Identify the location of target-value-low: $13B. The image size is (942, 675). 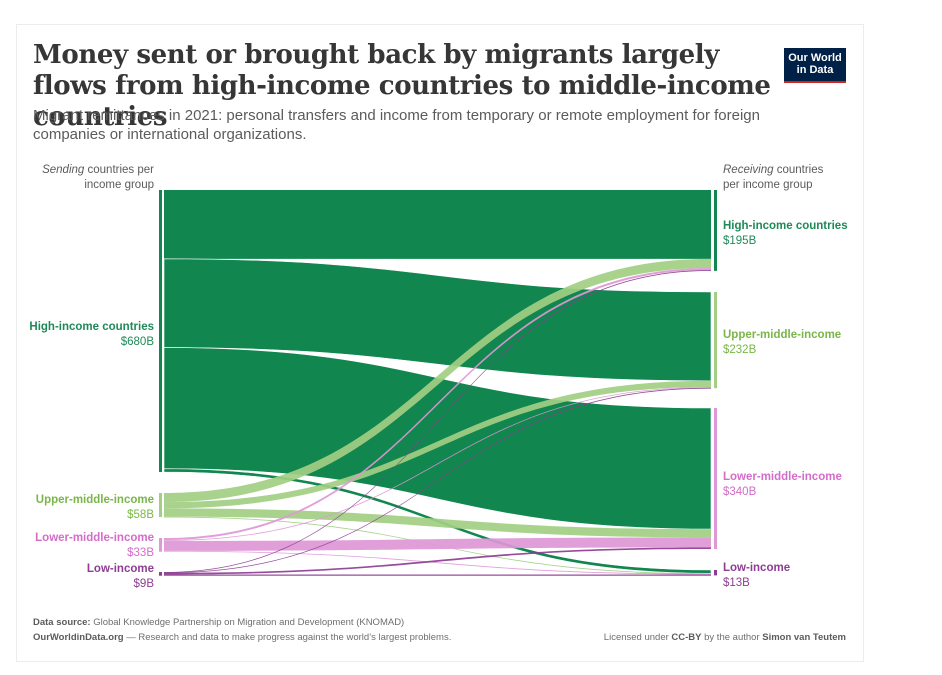
(736, 583).